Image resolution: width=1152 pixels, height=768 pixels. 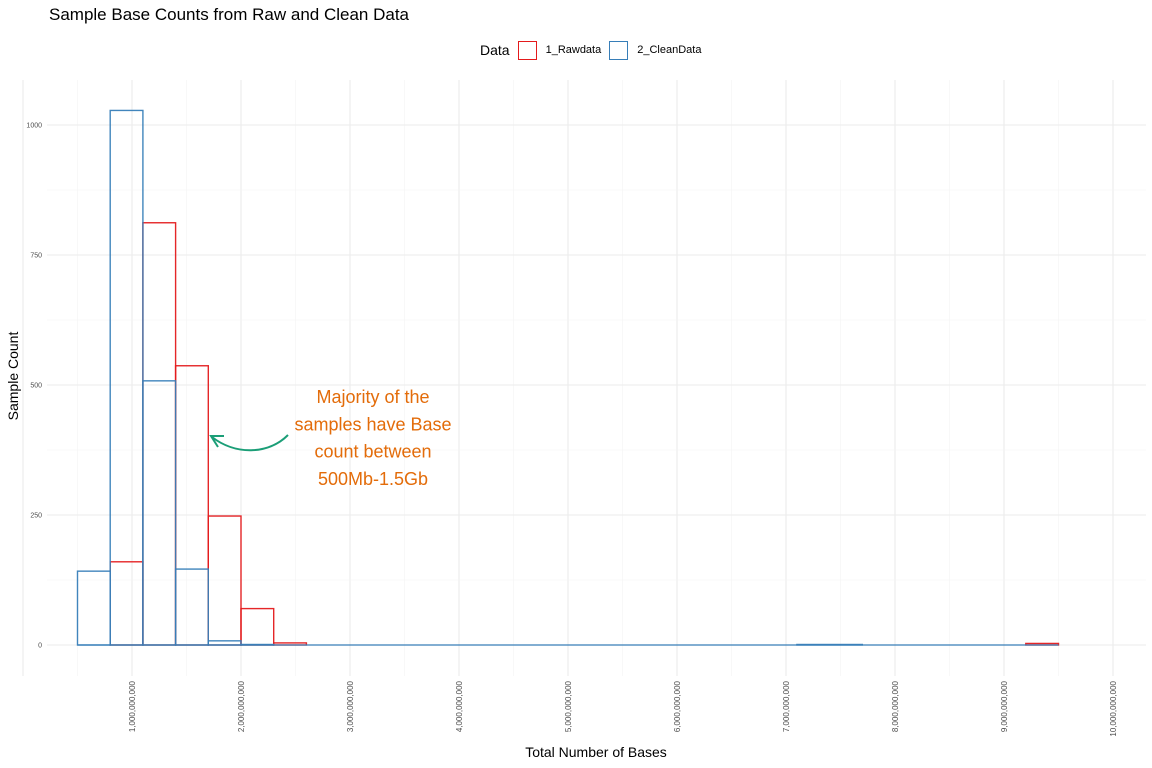 I want to click on legend-item-cleandata: 2_CleanData, so click(x=655, y=50).